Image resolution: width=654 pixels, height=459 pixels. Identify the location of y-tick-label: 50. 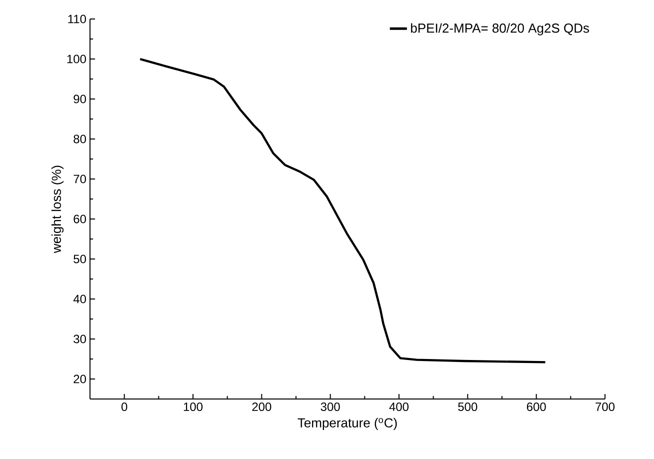
(80, 259).